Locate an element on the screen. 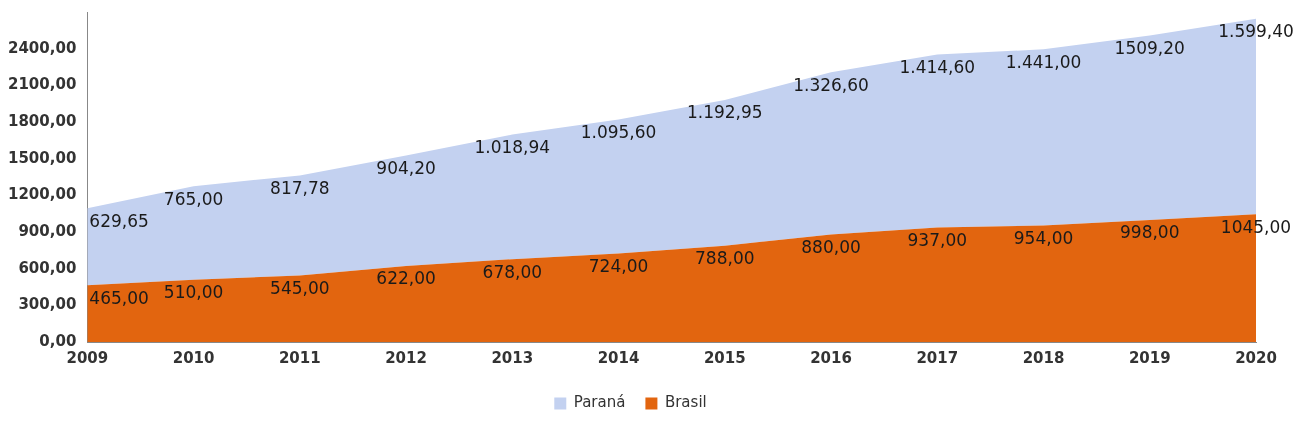  x-tick-label: 2017 is located at coordinates (937, 357).